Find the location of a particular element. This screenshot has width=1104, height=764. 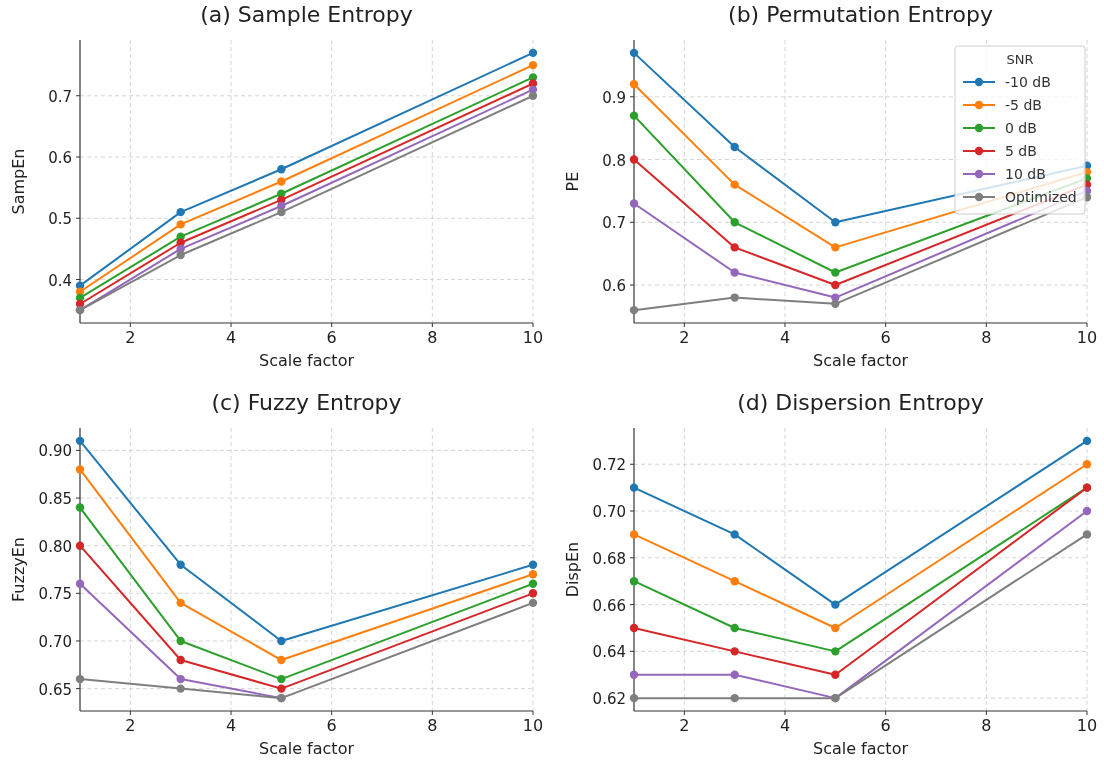

y-tick-label: 0.70 is located at coordinates (609, 512).